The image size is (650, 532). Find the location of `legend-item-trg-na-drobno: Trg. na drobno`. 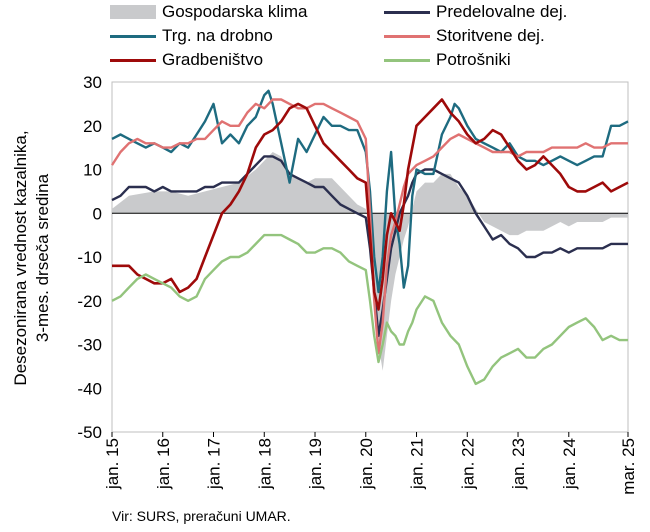

legend-item-trg-na-drobno: Trg. na drobno is located at coordinates (191, 36).